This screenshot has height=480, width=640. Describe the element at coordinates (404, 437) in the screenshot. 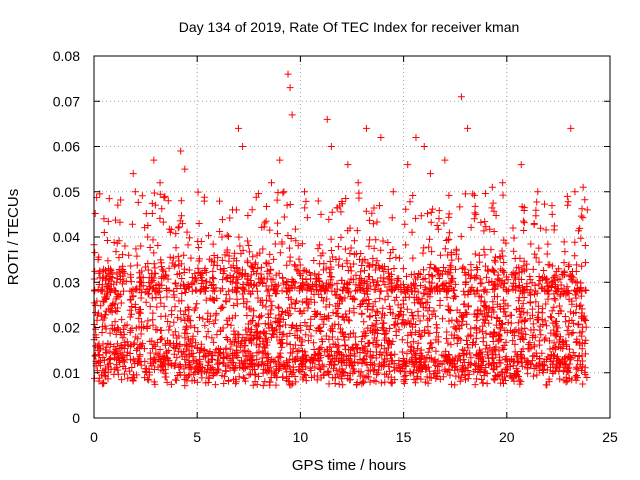

I see `x-tick-label: 15` at that location.